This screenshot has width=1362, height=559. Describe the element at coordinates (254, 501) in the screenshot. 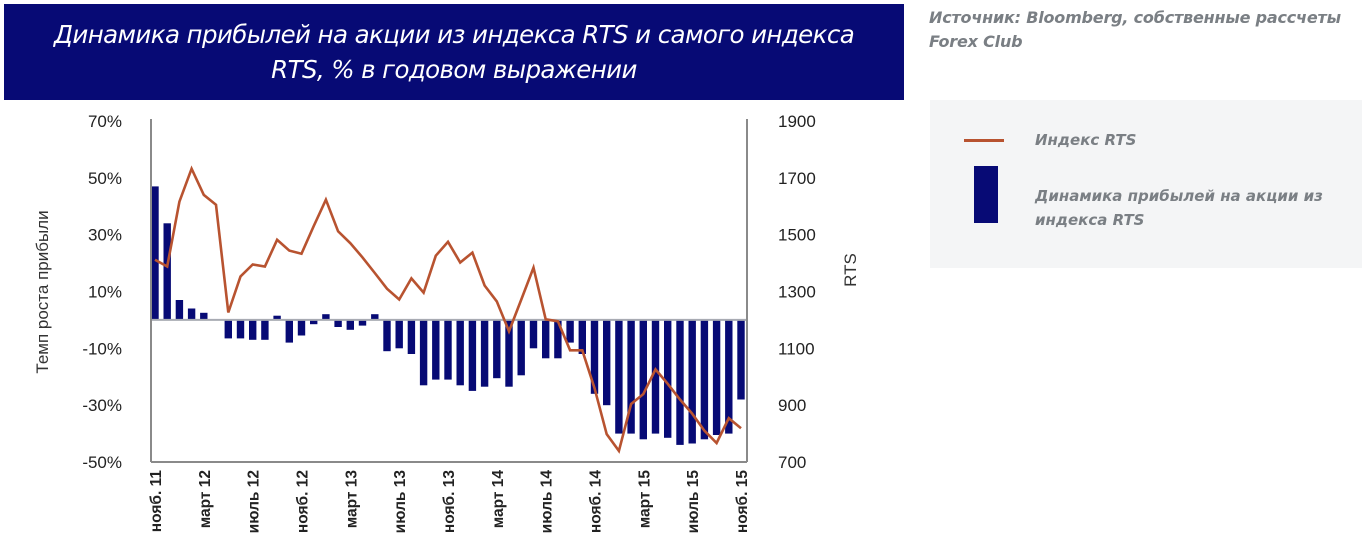

I see `x-axis-tick-label: июль 12` at that location.